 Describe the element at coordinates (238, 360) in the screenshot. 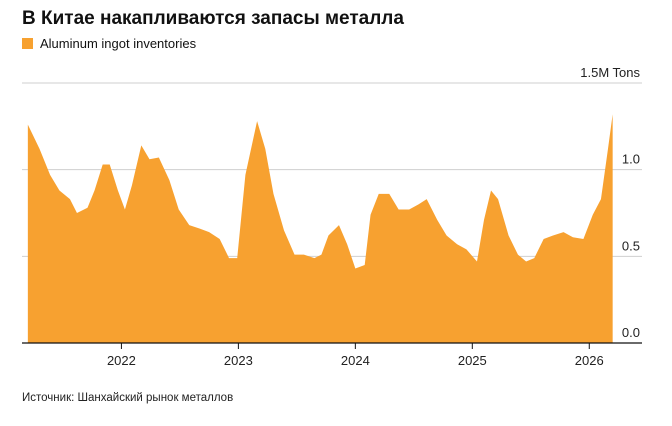

I see `x-tick-label: 2023` at that location.